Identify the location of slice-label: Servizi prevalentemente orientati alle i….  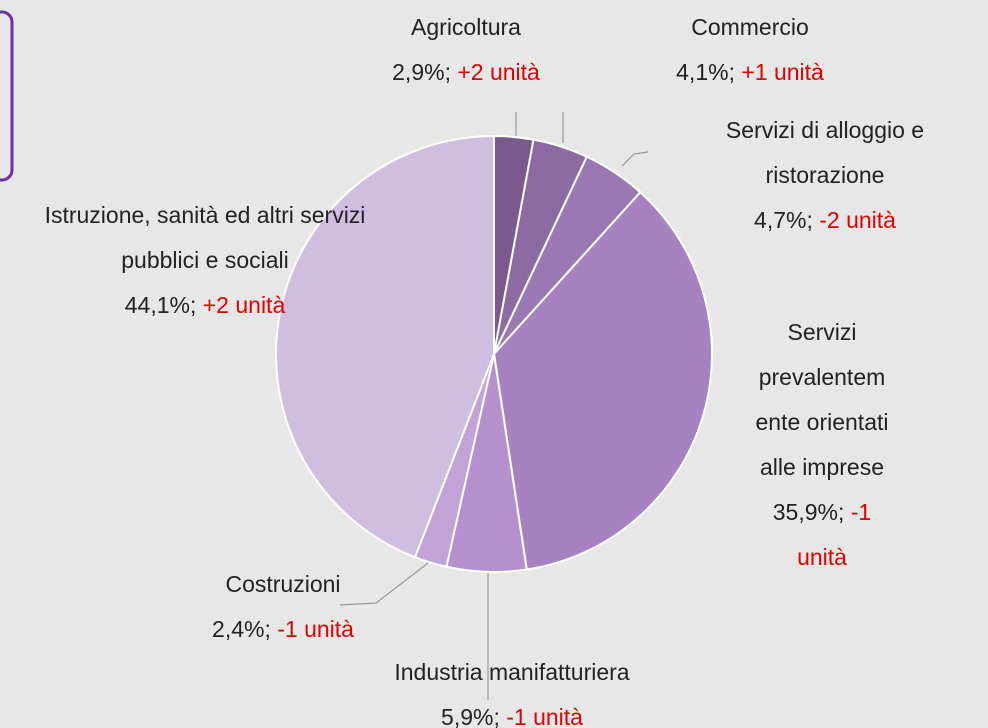
(822, 445).